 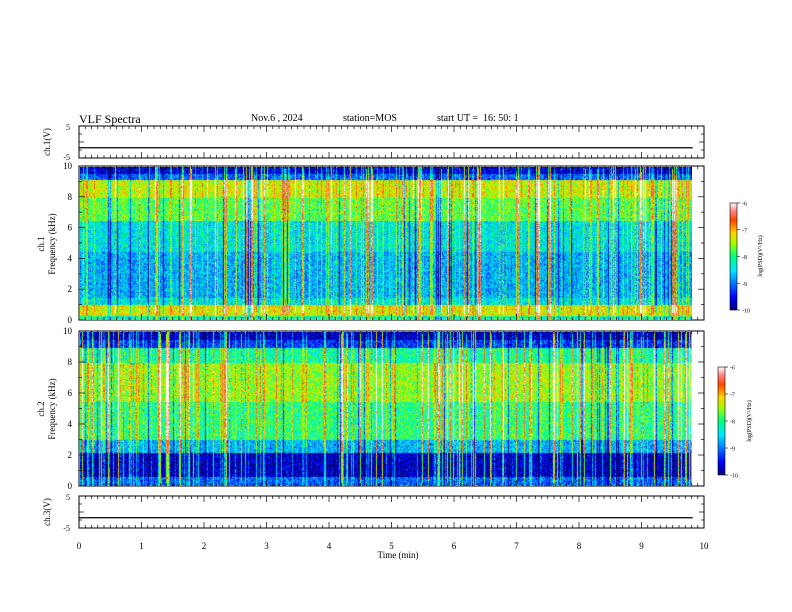 What do you see at coordinates (721, 421) in the screenshot?
I see `ch2-colorbar-gradient` at bounding box center [721, 421].